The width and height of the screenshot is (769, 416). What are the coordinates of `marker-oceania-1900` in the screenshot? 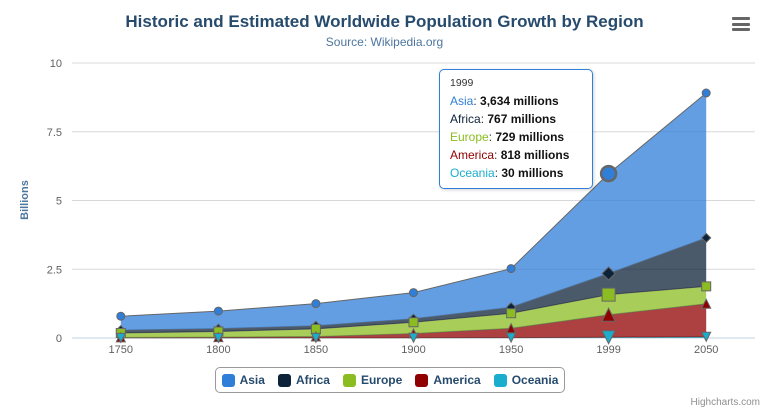 It's located at (413, 338).